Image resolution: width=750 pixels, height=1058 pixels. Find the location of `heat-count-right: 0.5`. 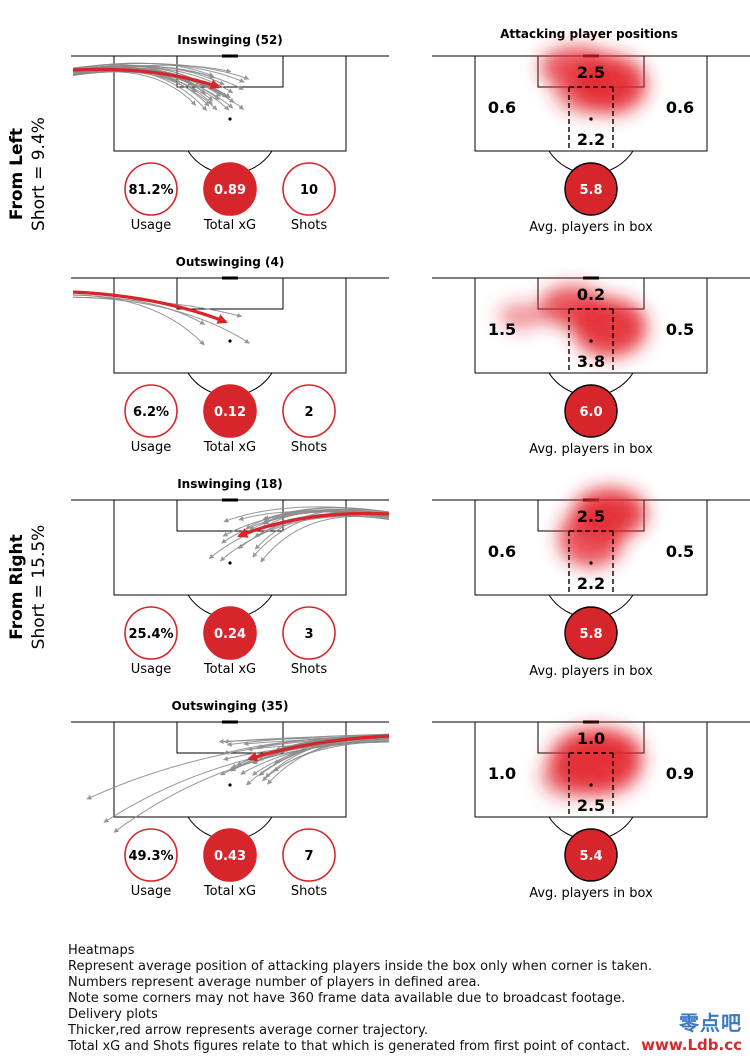

heat-count-right: 0.5 is located at coordinates (680, 329).